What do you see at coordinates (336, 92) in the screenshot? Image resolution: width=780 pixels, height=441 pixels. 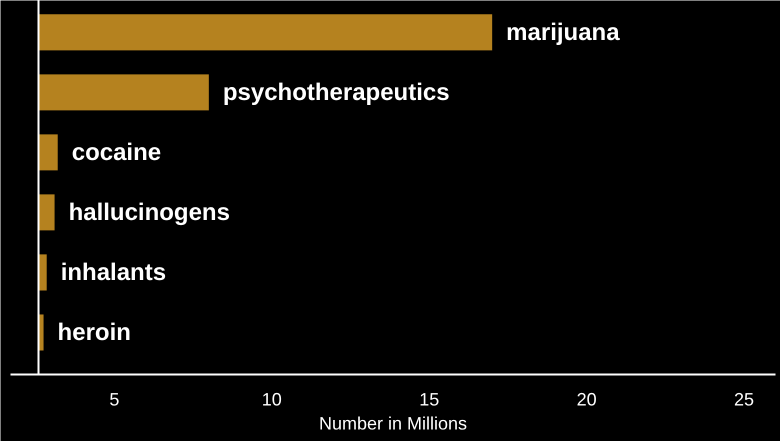 I see `y-tick-label: psychotherapeutics` at bounding box center [336, 92].